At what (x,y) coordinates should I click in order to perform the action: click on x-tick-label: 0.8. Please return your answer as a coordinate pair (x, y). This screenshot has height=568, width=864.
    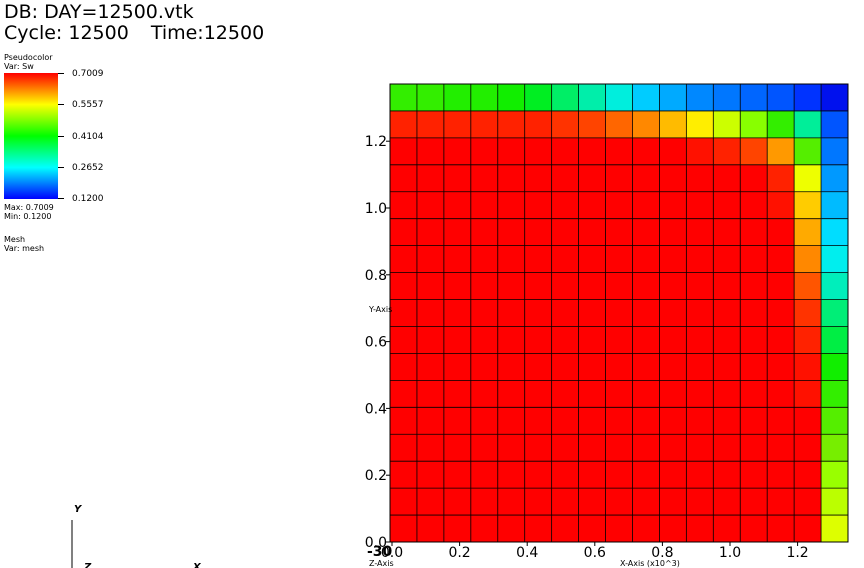
    Looking at the image, I should click on (662, 553).